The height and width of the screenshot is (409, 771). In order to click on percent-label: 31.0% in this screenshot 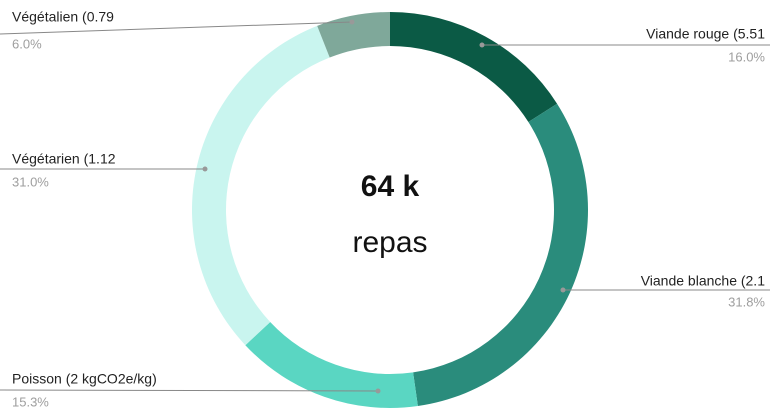, I will do `click(30, 181)`.